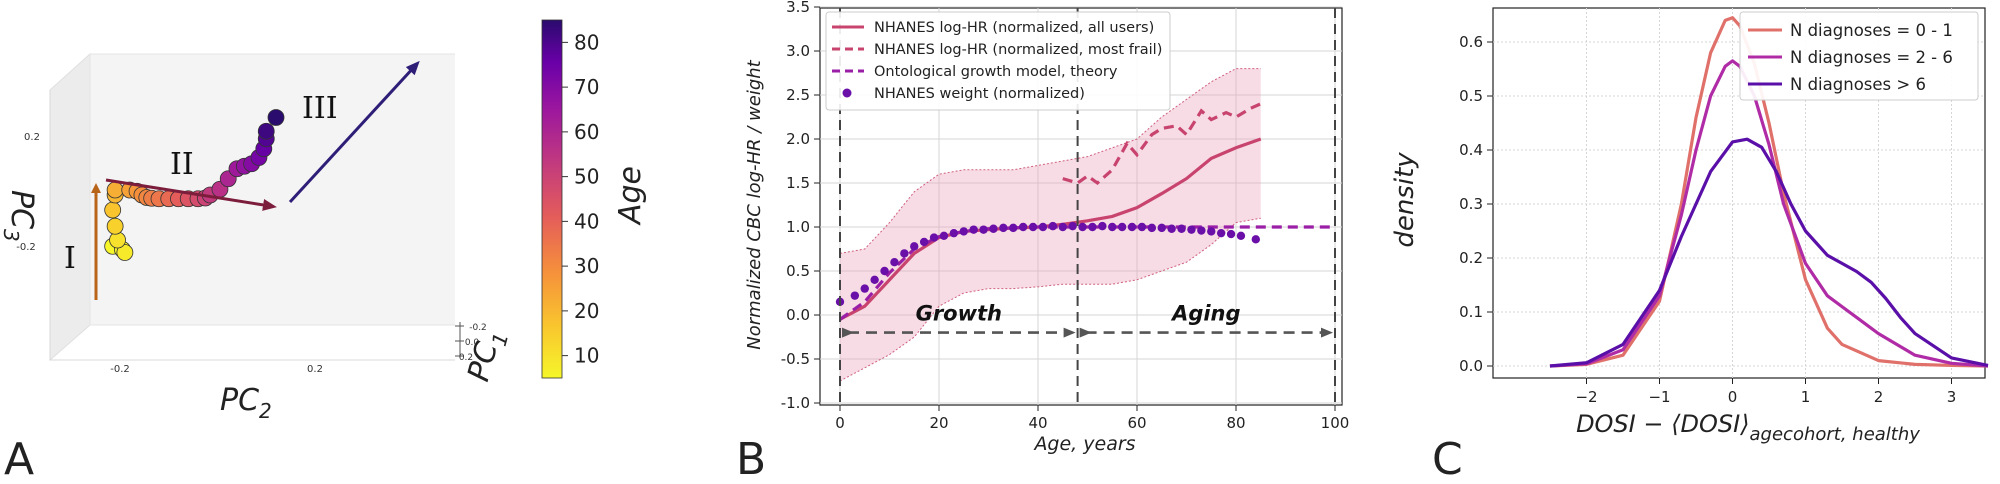 Image resolution: width=2000 pixels, height=484 pixels. Describe the element at coordinates (959, 314) in the screenshot. I see `range-label: Growth` at that location.